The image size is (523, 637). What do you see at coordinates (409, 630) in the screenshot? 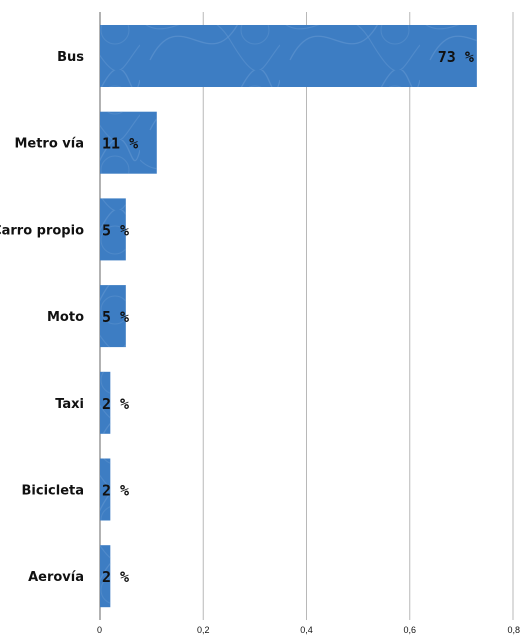
I see `x-tick-label-3: 0,6` at bounding box center [409, 630].